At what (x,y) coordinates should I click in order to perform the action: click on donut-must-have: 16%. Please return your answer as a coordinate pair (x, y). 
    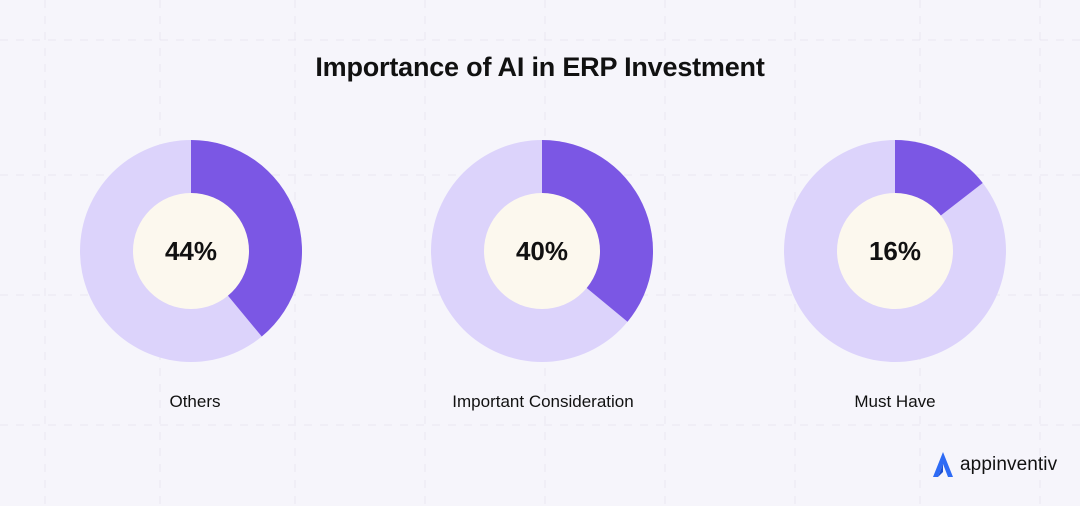
    Looking at the image, I should click on (895, 251).